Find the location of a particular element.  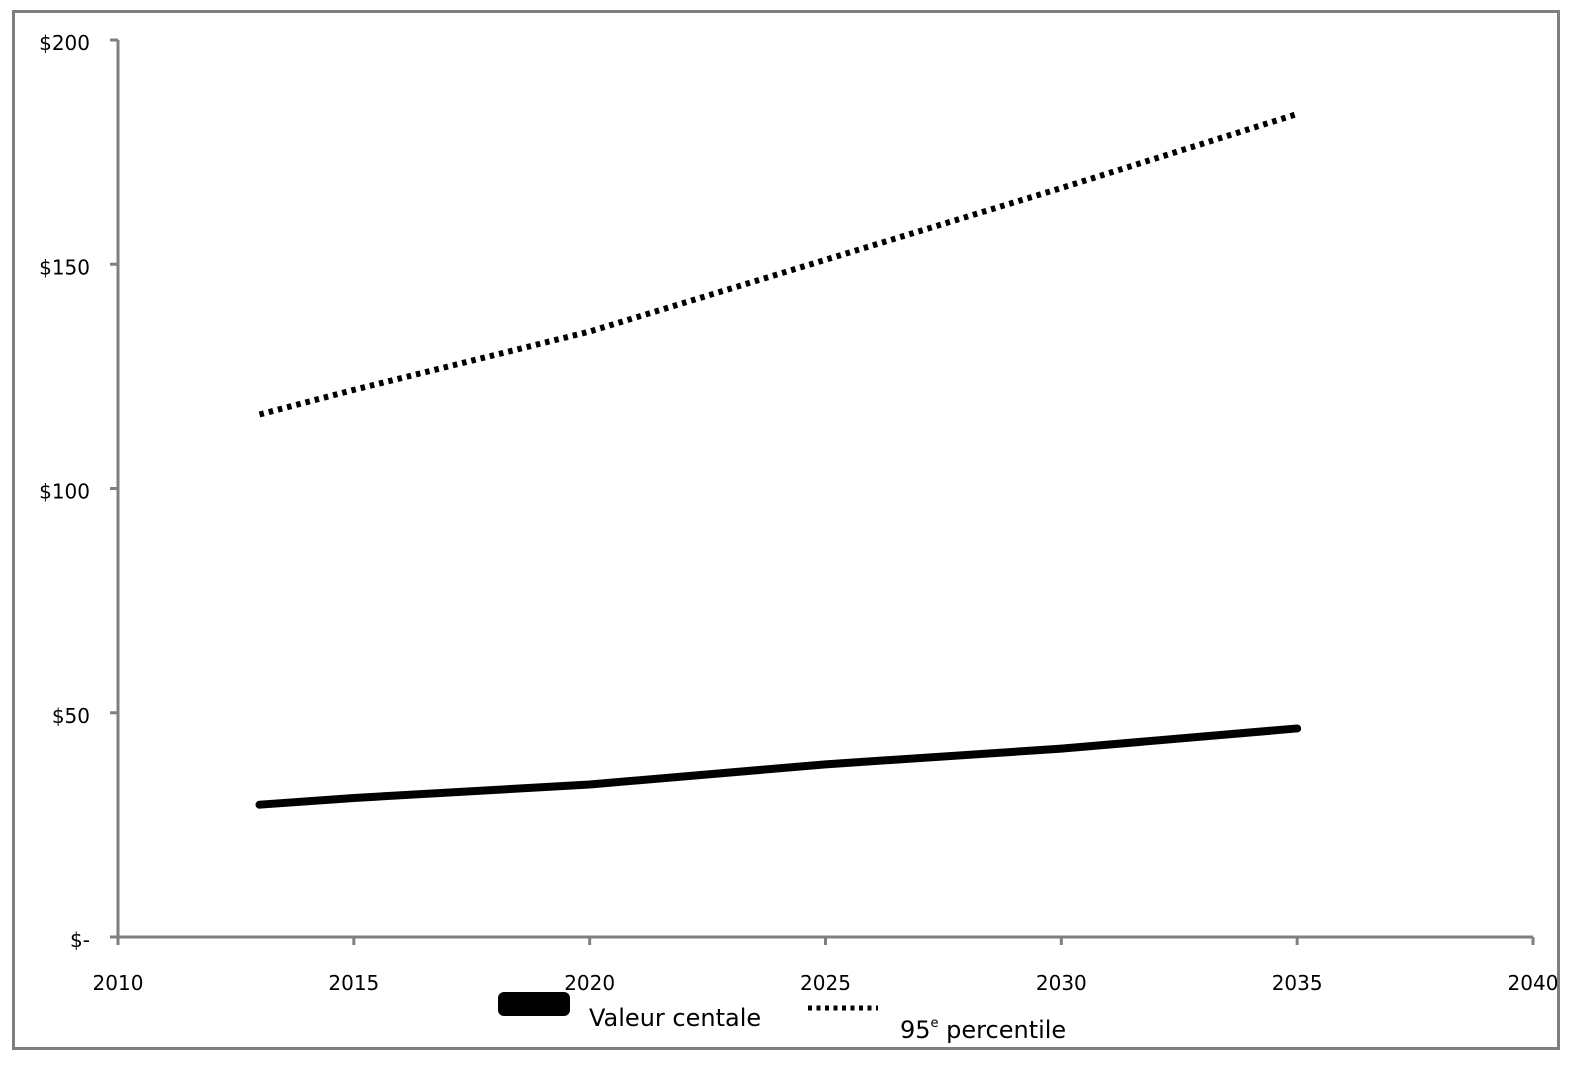

x-axis-ticks: 2010 2015 2020 2025 2030 2035 2040 is located at coordinates (826, 966).